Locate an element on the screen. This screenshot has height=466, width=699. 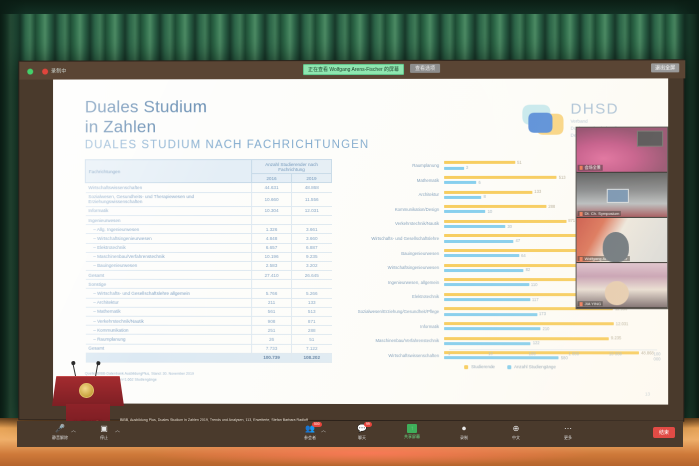
stop-video-label: 停止 is located at coordinates (104, 437).